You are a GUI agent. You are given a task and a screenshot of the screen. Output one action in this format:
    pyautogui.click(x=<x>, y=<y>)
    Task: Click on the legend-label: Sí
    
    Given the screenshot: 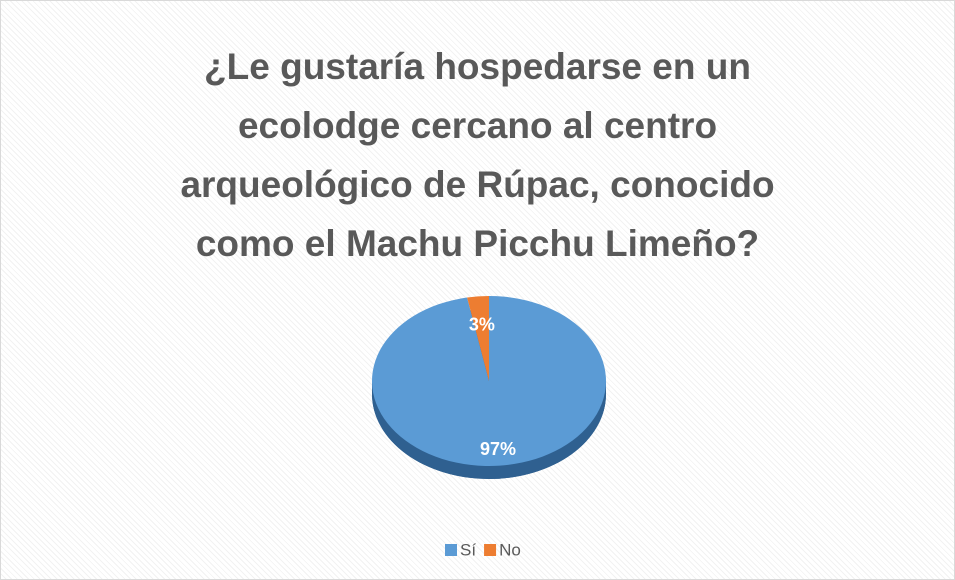 What is the action you would take?
    pyautogui.click(x=468, y=549)
    